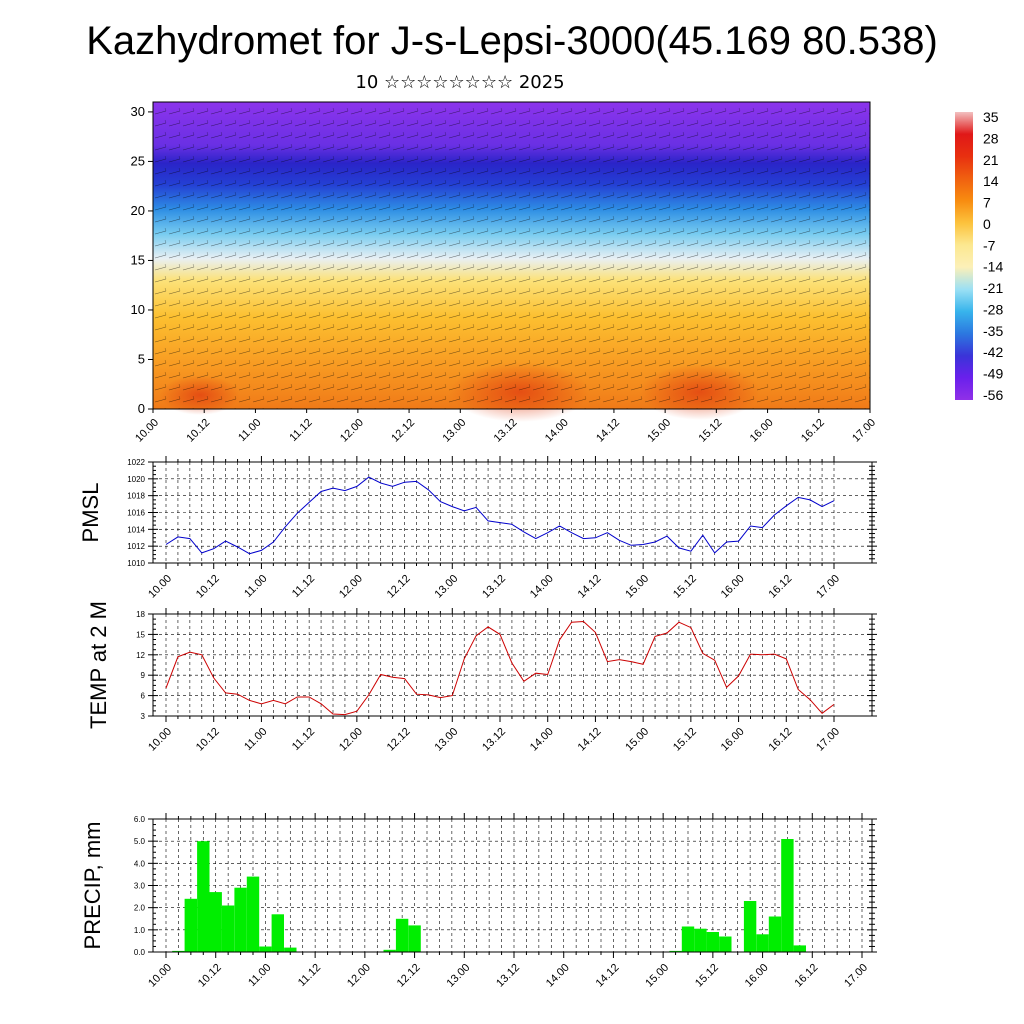 Image resolution: width=1024 pixels, height=1024 pixels. What do you see at coordinates (303, 586) in the screenshot?
I see `x-tick-label: 11.12` at bounding box center [303, 586].